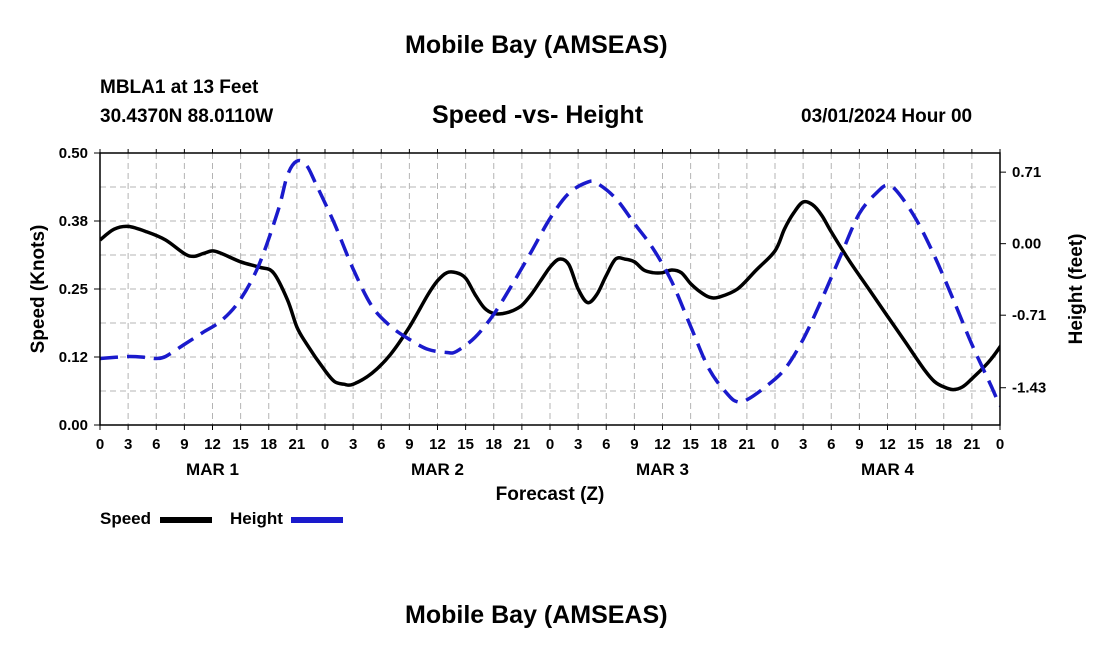 The image size is (1100, 650). What do you see at coordinates (887, 116) in the screenshot?
I see `forecast-time: 03/01/2024 Hour 00` at bounding box center [887, 116].